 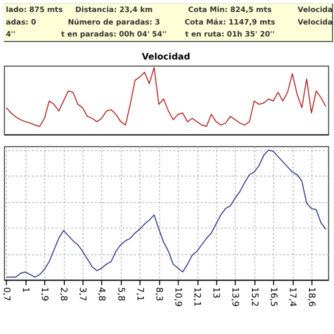 What do you see at coordinates (177, 297) in the screenshot?
I see `x-tick-label: 10,9` at bounding box center [177, 297].